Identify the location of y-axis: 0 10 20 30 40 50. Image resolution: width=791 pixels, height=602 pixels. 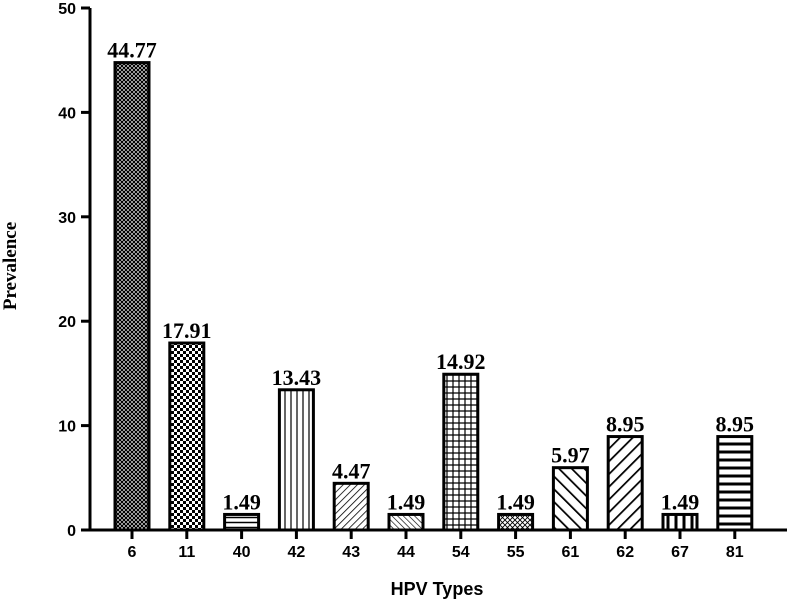
(75, 270).